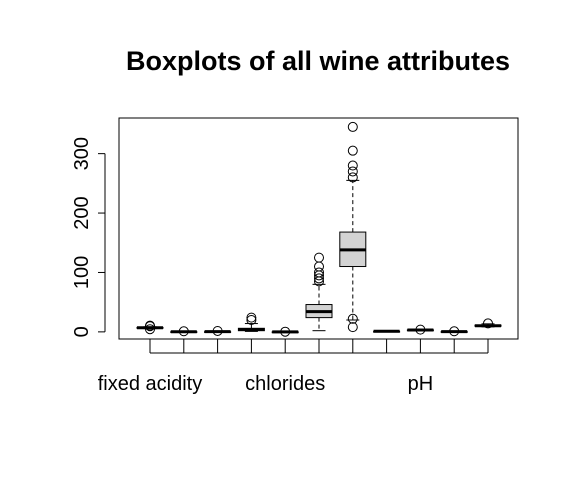 The width and height of the screenshot is (580, 486). Describe the element at coordinates (285, 384) in the screenshot. I see `x-tick-label: chlorides` at that location.